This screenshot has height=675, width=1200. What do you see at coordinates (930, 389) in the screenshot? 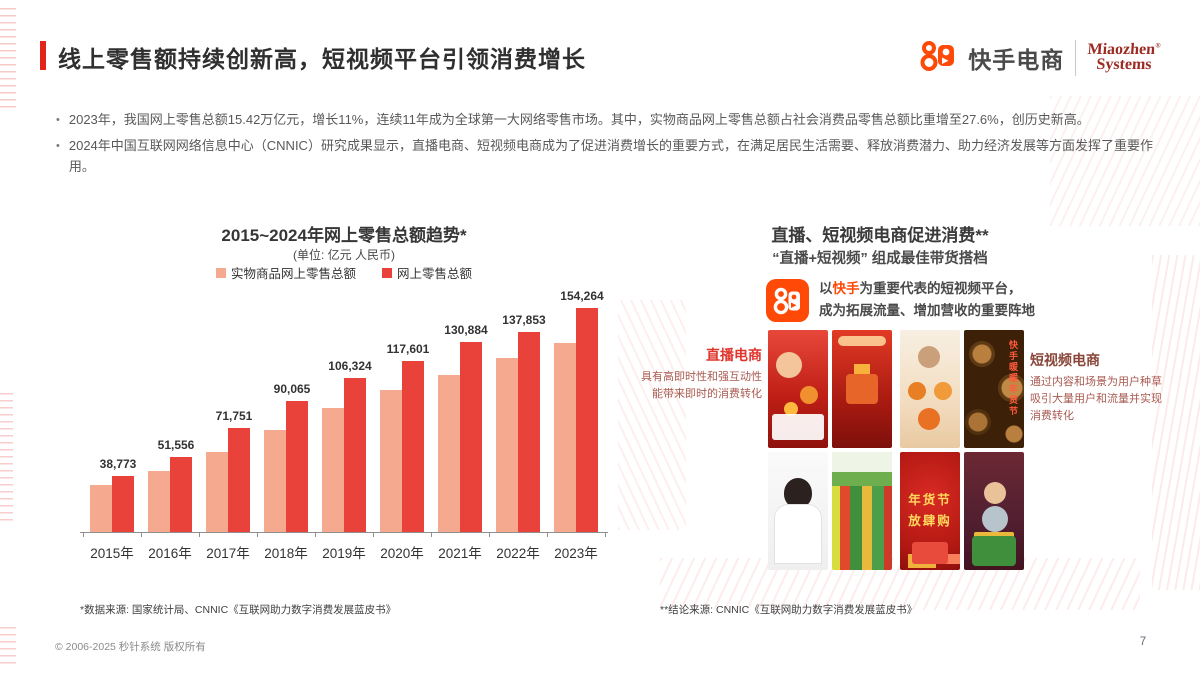
I see `video-thumbnail-gift-boxes` at bounding box center [930, 389].